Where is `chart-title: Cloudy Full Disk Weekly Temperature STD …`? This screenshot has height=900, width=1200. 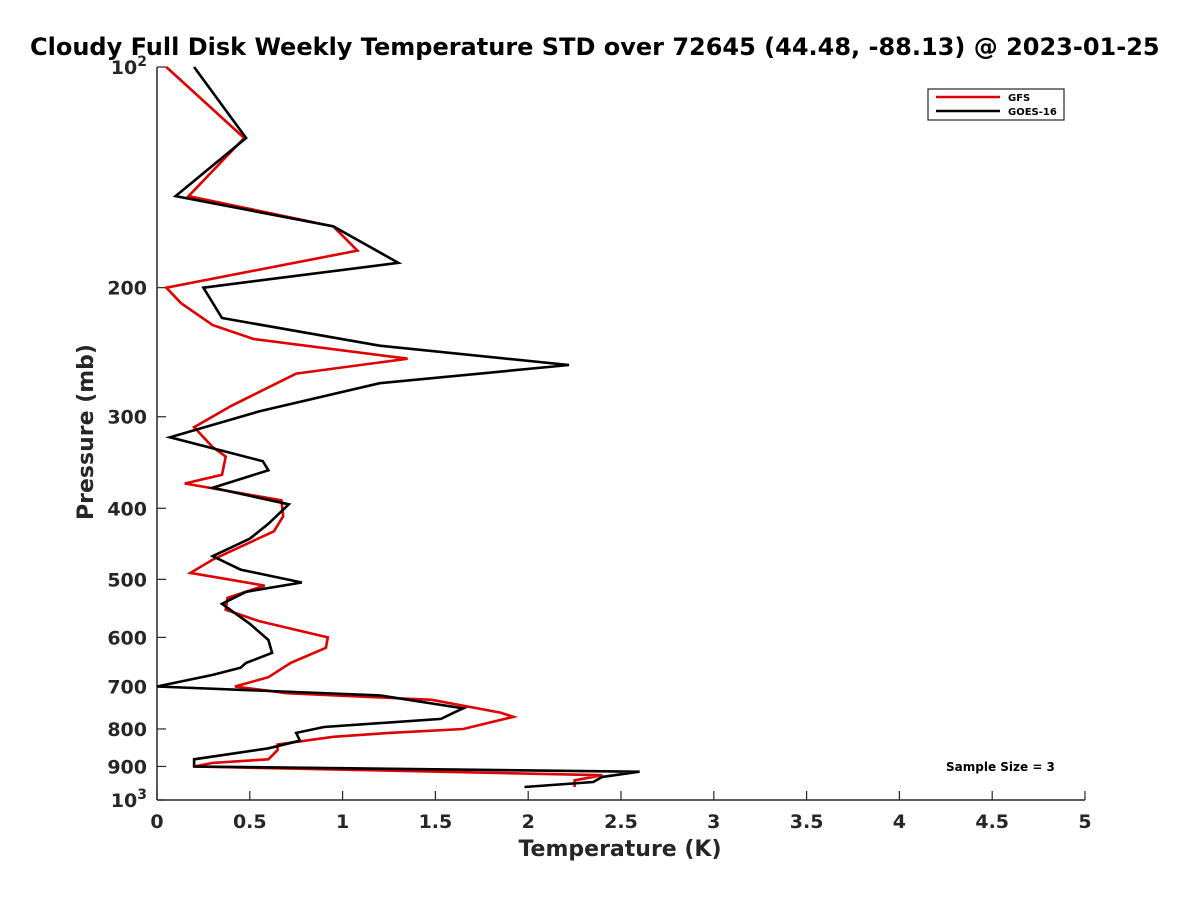
chart-title: Cloudy Full Disk Weekly Temperature STD … is located at coordinates (595, 47).